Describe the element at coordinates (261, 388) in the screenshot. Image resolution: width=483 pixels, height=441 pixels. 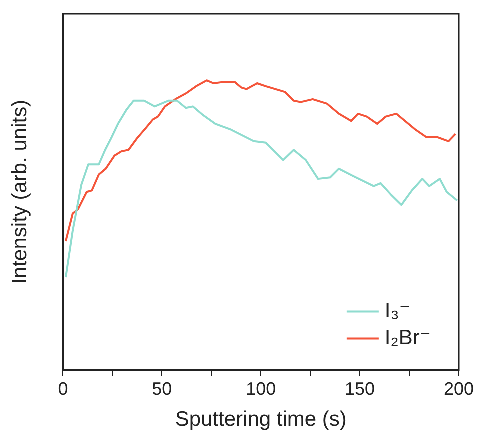
I see `x-tick-label: 100` at that location.